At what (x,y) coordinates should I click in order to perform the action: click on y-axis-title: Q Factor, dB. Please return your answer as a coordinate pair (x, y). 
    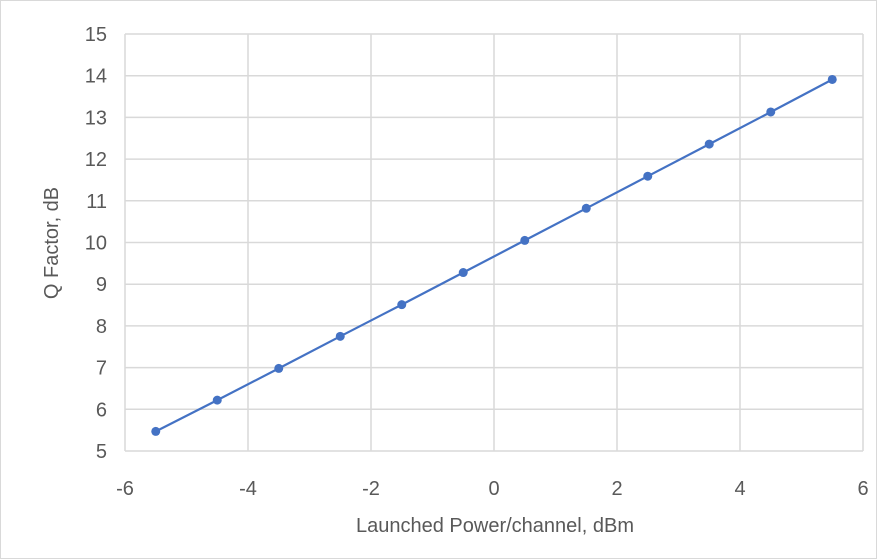
    Looking at the image, I should click on (52, 243).